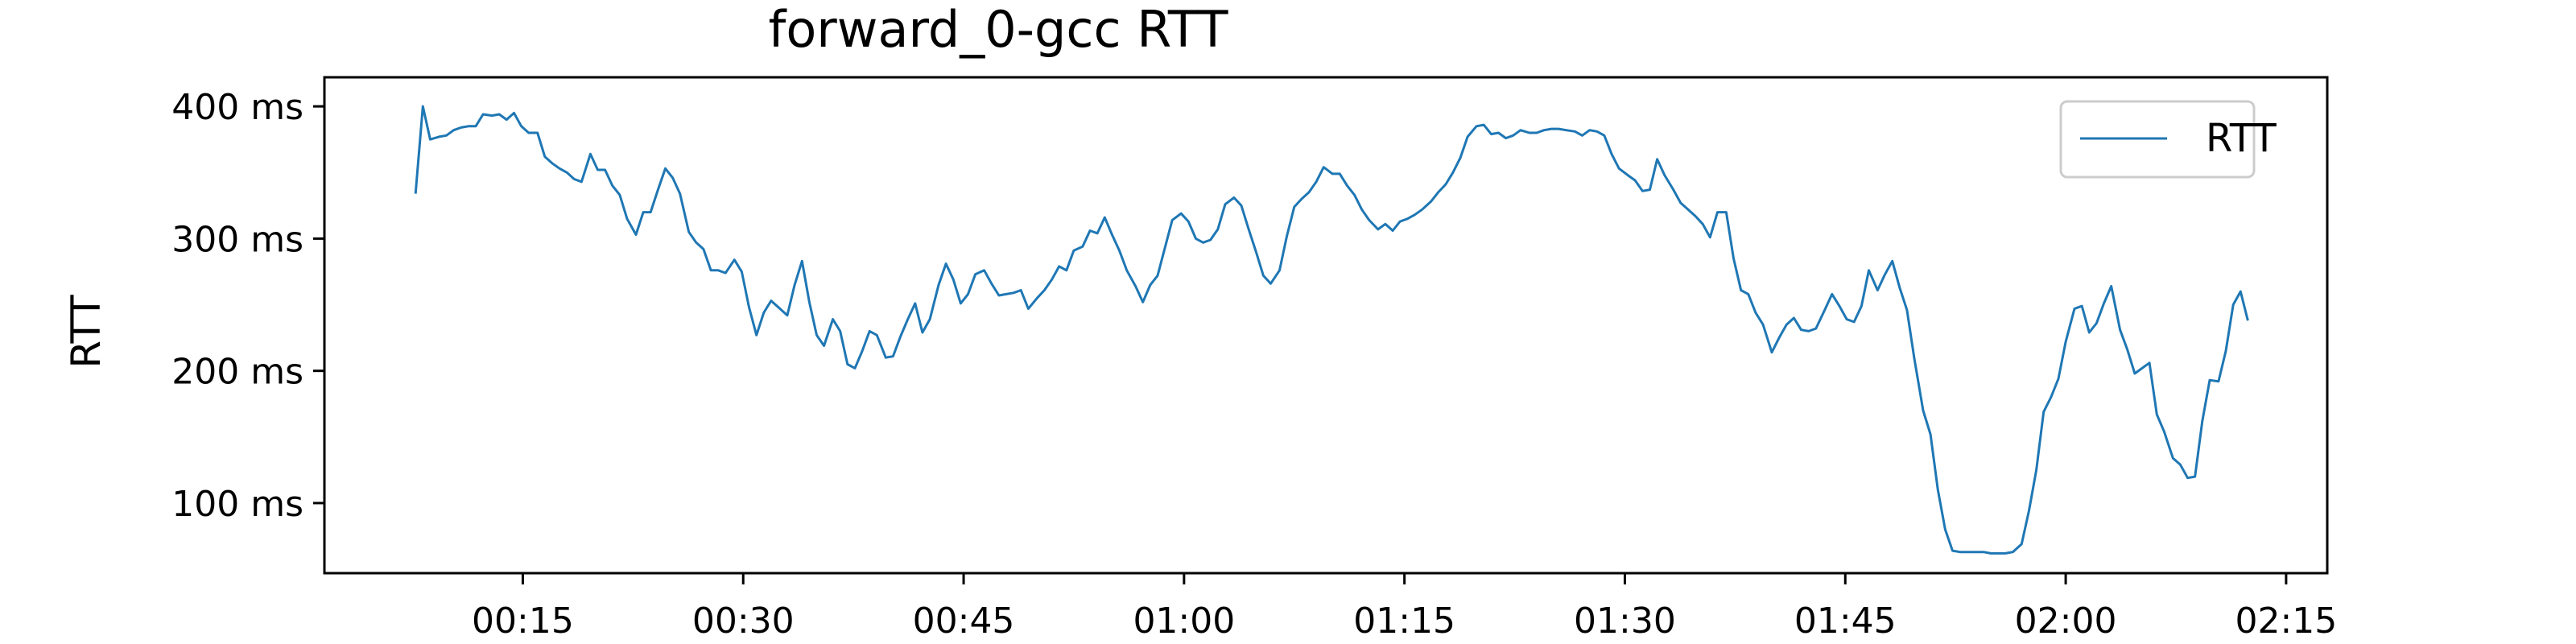 This screenshot has width=2576, height=644. Describe the element at coordinates (1184, 621) in the screenshot. I see `x-tick-label: 01:00` at that location.